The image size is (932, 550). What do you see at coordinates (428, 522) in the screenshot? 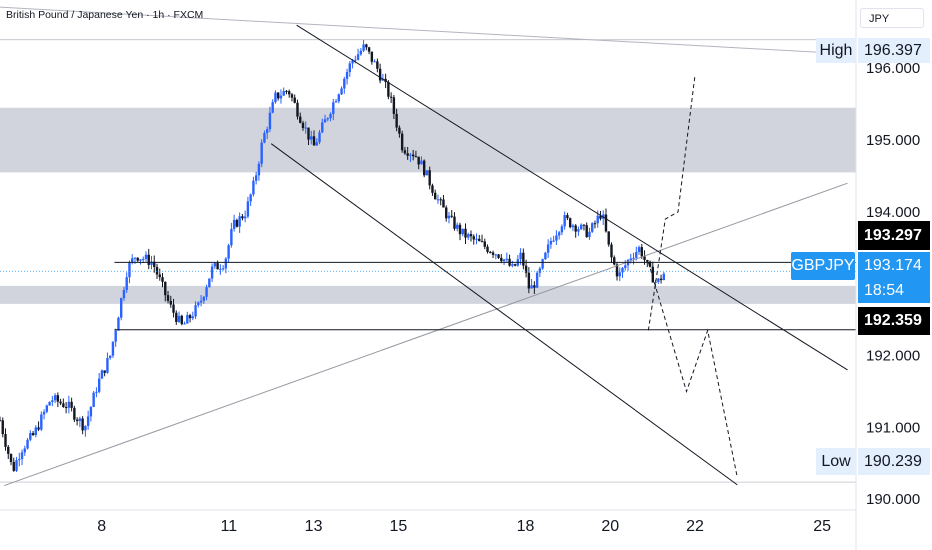
I see `time-axis: 8 11 13 15 18 20 22 25` at bounding box center [428, 522].